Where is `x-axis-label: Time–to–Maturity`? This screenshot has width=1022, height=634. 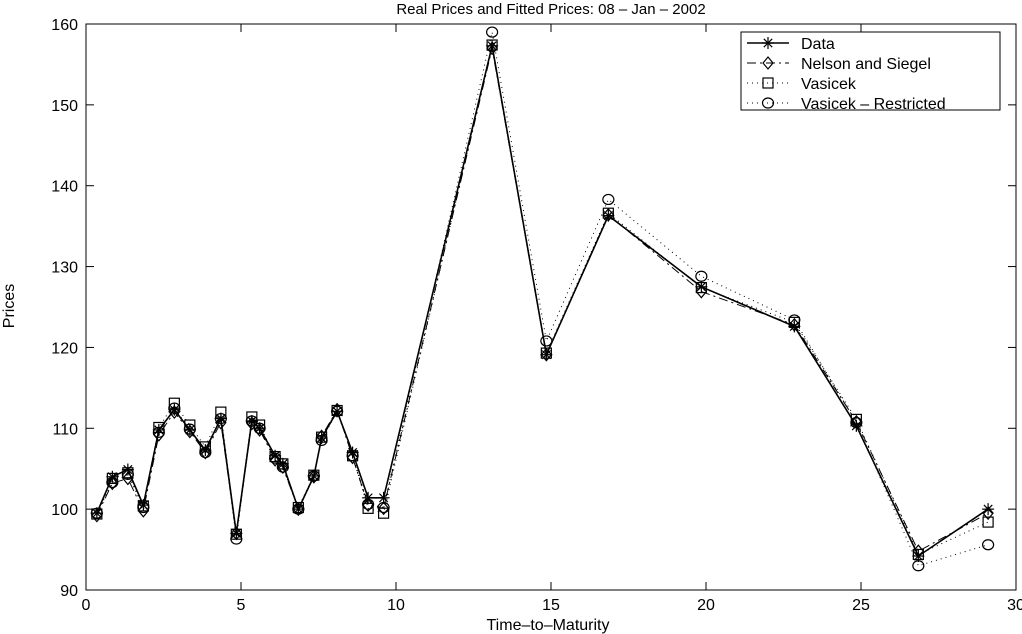 x-axis-label: Time–to–Maturity is located at coordinates (548, 625).